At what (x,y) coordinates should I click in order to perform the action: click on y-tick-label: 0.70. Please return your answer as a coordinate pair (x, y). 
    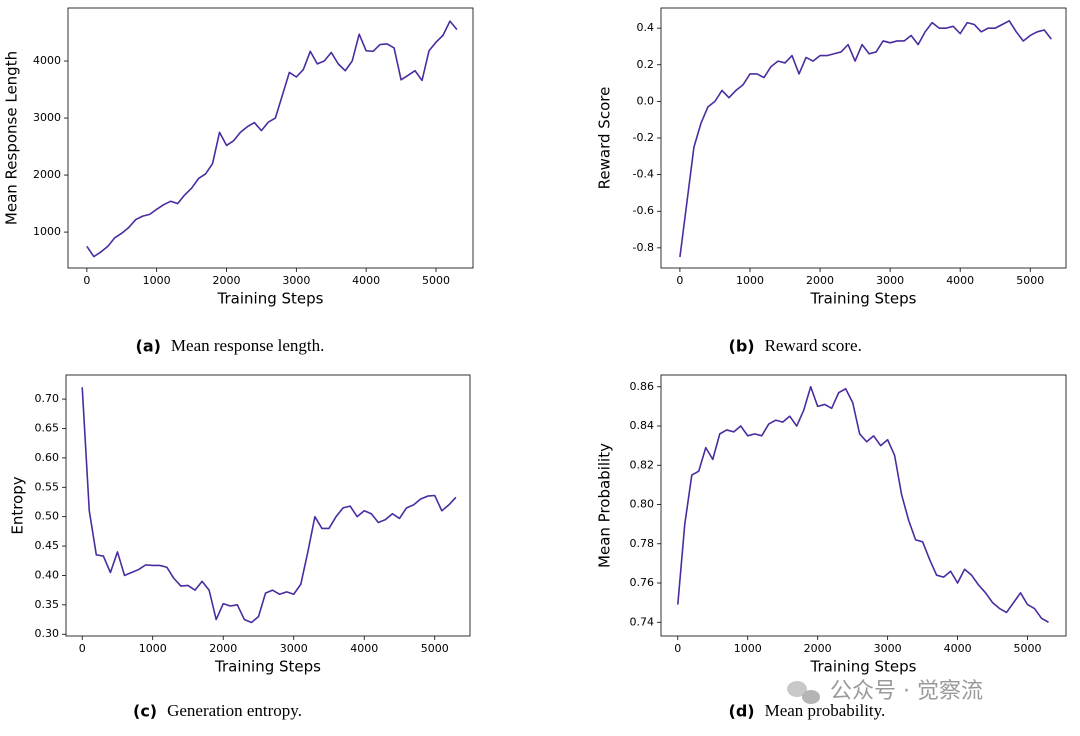
    Looking at the image, I should click on (47, 398).